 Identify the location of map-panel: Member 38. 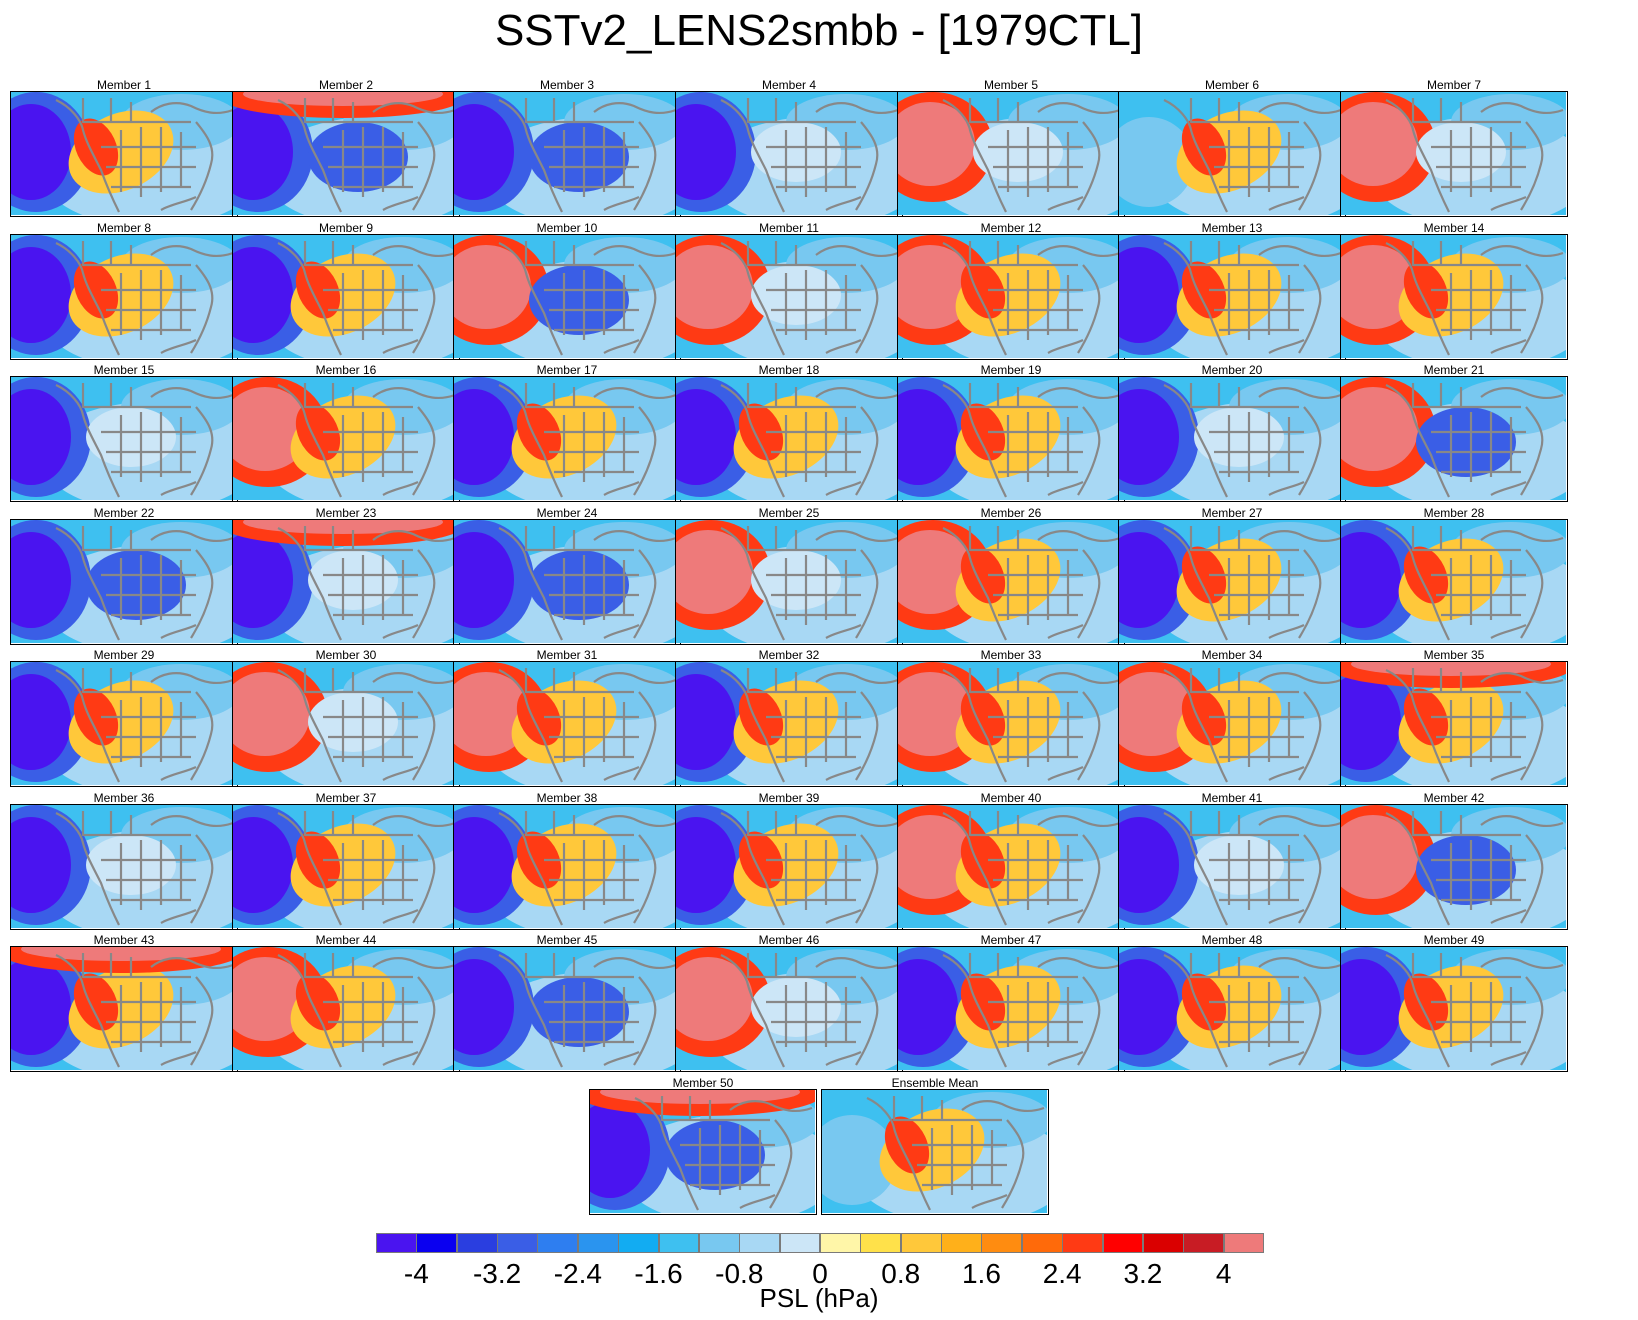
(567, 861).